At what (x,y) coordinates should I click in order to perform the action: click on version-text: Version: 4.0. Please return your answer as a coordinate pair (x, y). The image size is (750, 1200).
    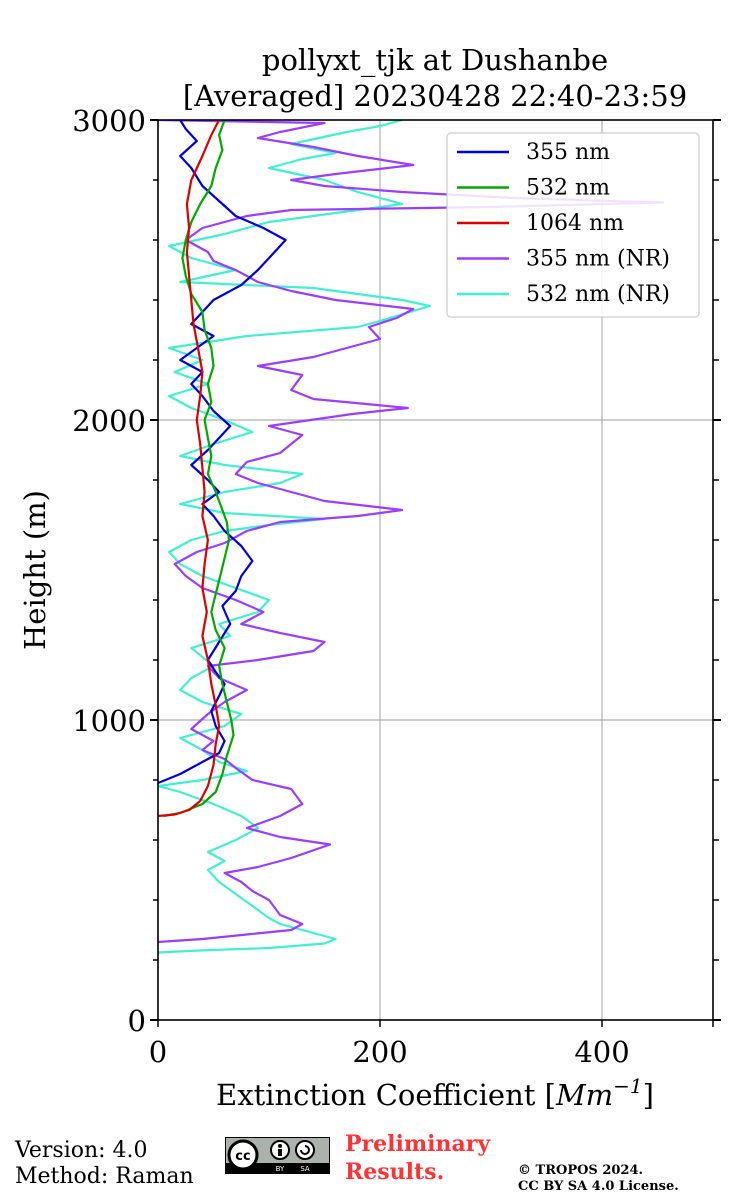
    Looking at the image, I should click on (81, 1150).